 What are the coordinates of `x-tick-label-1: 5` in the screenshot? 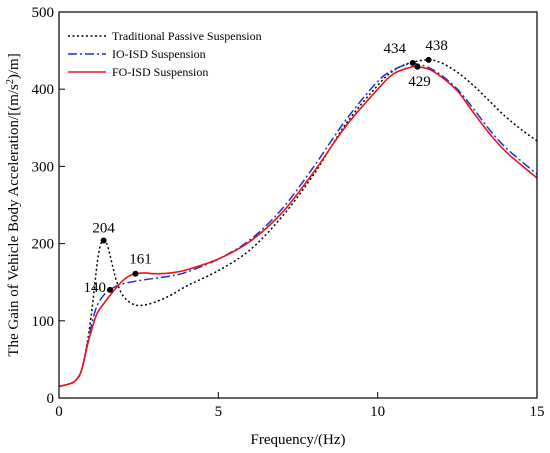 It's located at (219, 412).